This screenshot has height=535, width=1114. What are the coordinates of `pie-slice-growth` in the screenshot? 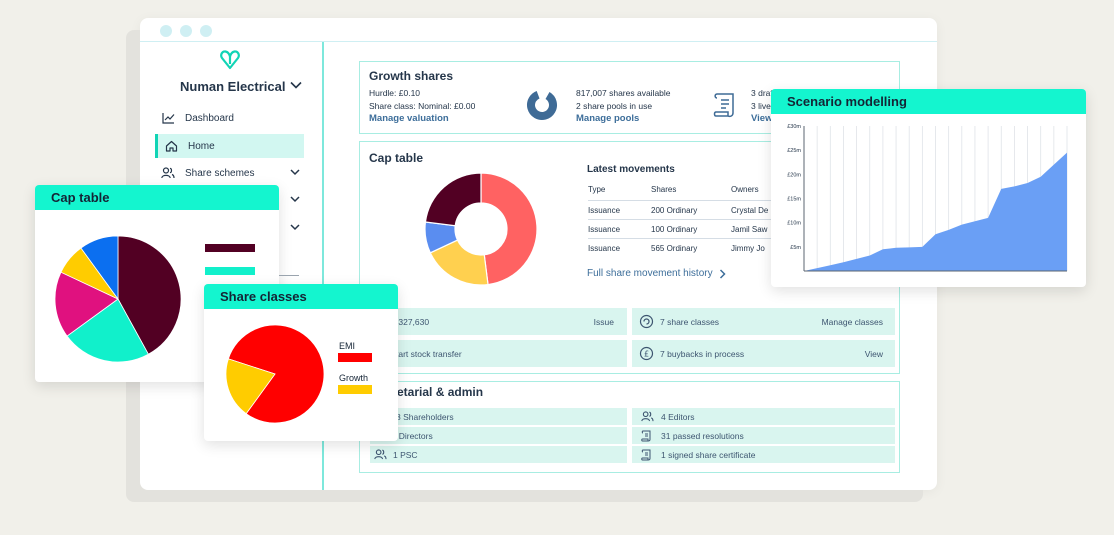 It's located at (250, 386).